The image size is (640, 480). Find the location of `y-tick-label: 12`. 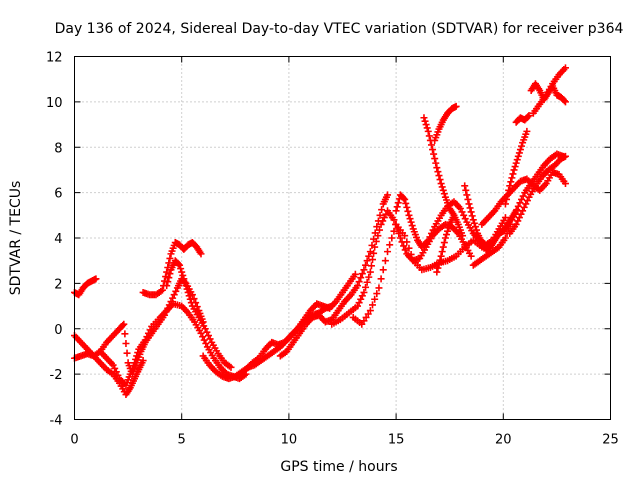

y-tick-label: 12 is located at coordinates (54, 58).